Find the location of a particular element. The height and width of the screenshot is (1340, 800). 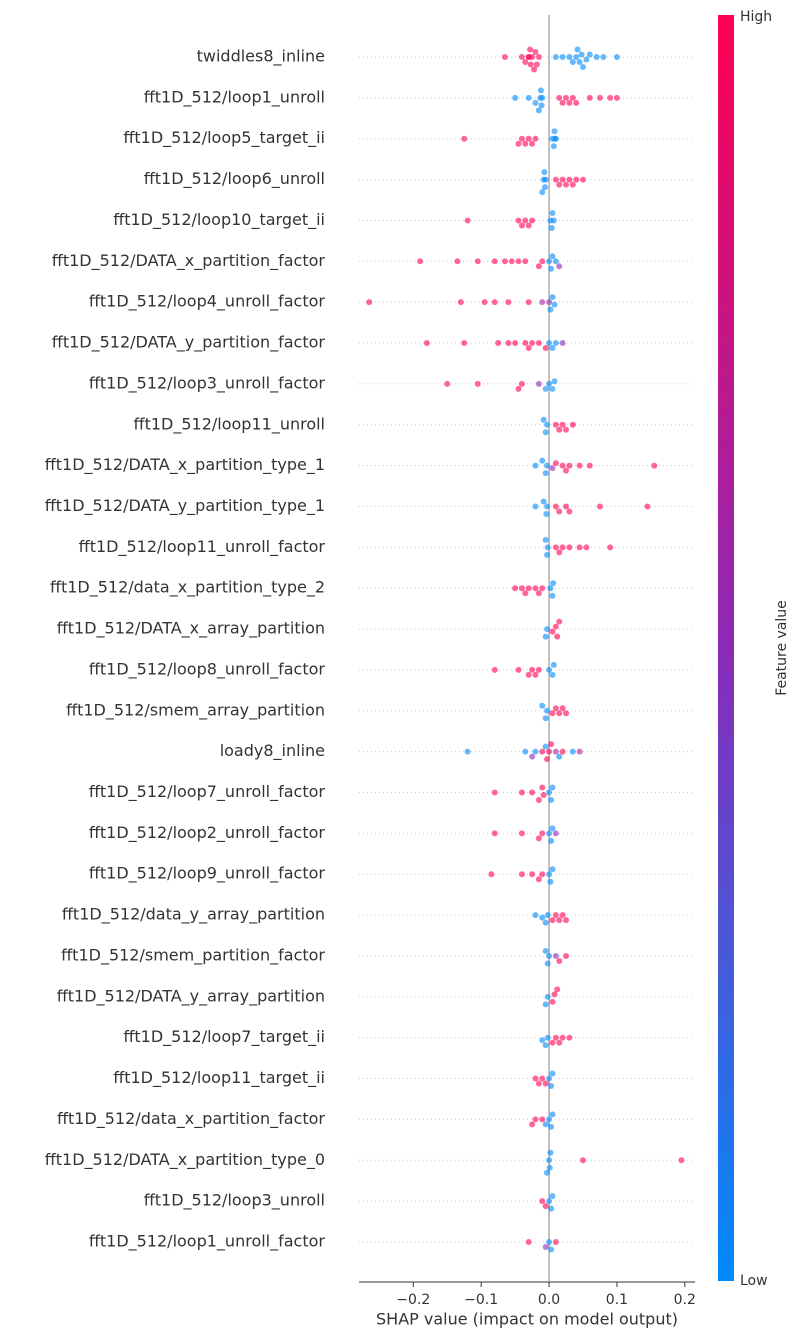

y-tick-label: fft1D_512/loop3_unroll_factor is located at coordinates (207, 383).